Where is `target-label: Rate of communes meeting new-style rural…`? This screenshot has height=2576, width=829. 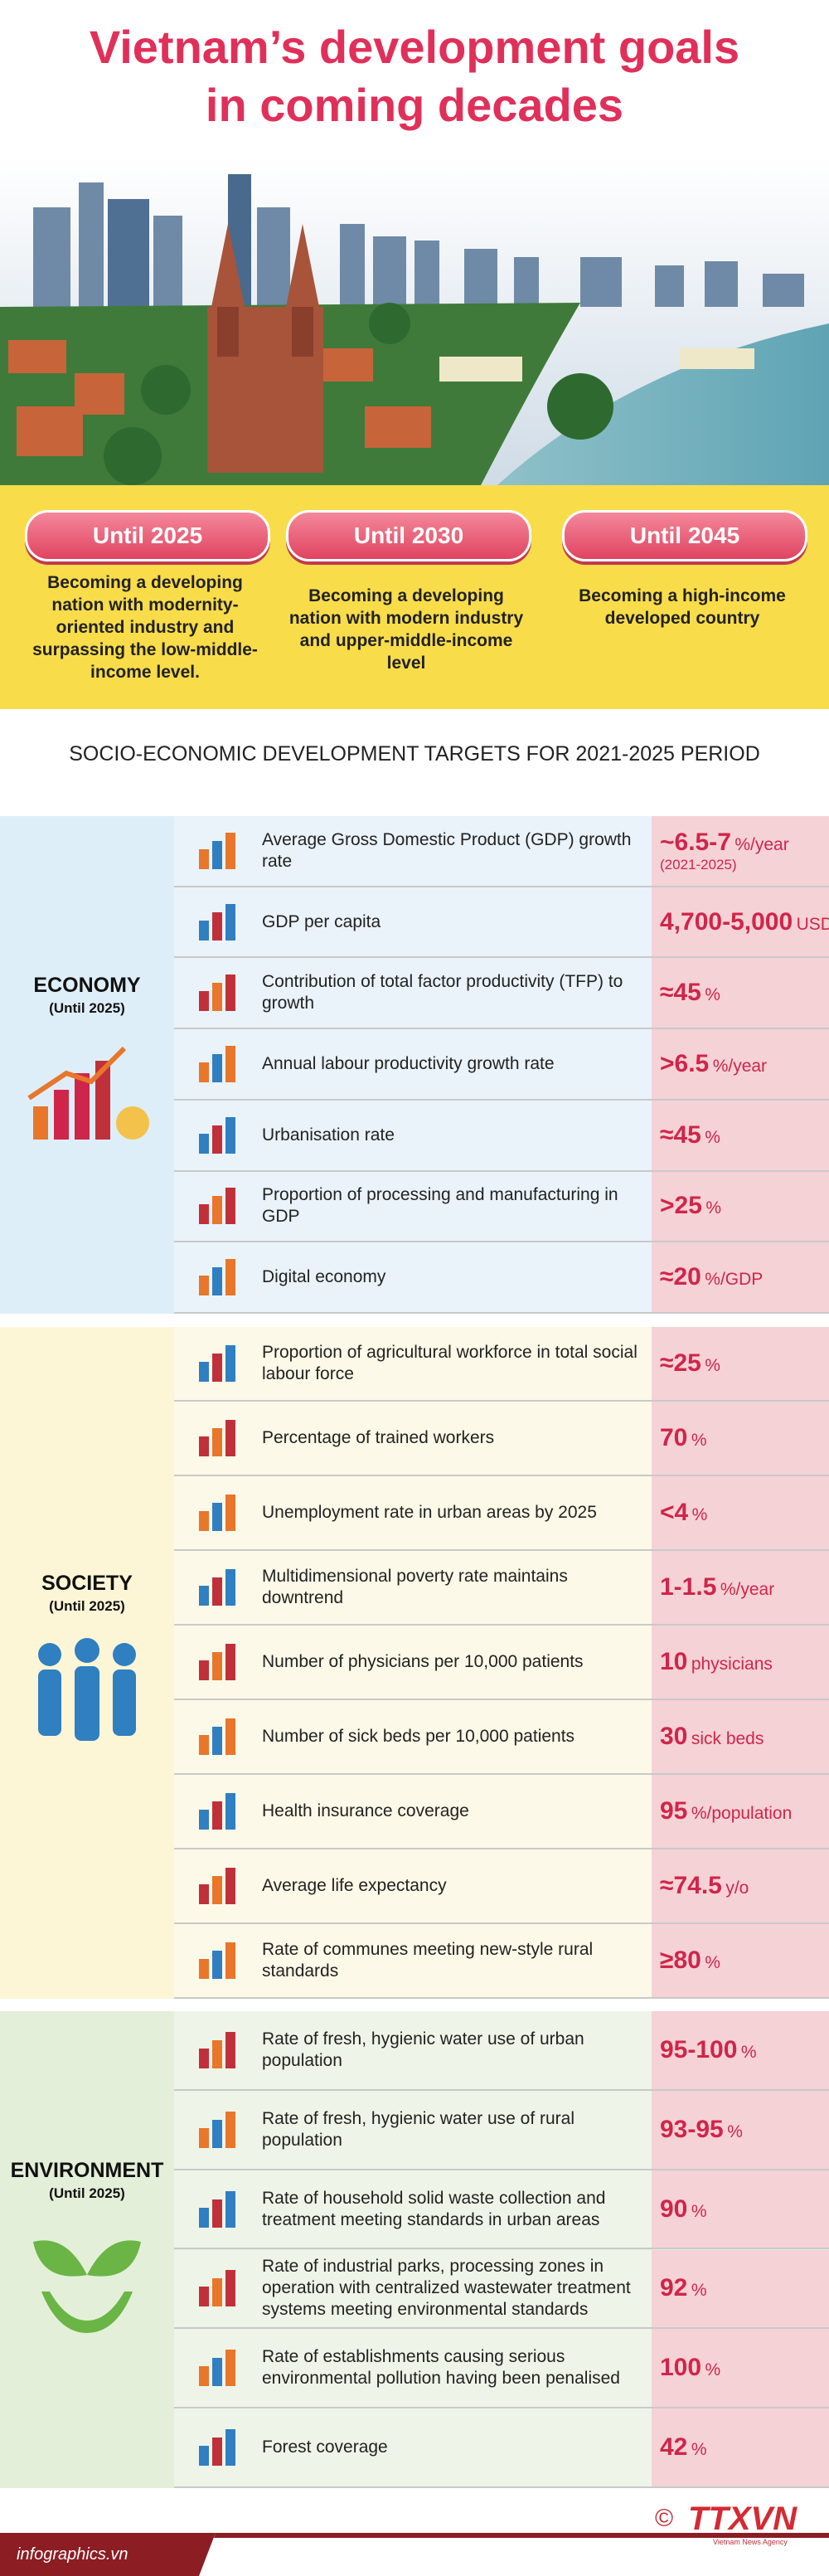
target-label: Rate of communes meeting new-style rural… is located at coordinates (428, 1960).